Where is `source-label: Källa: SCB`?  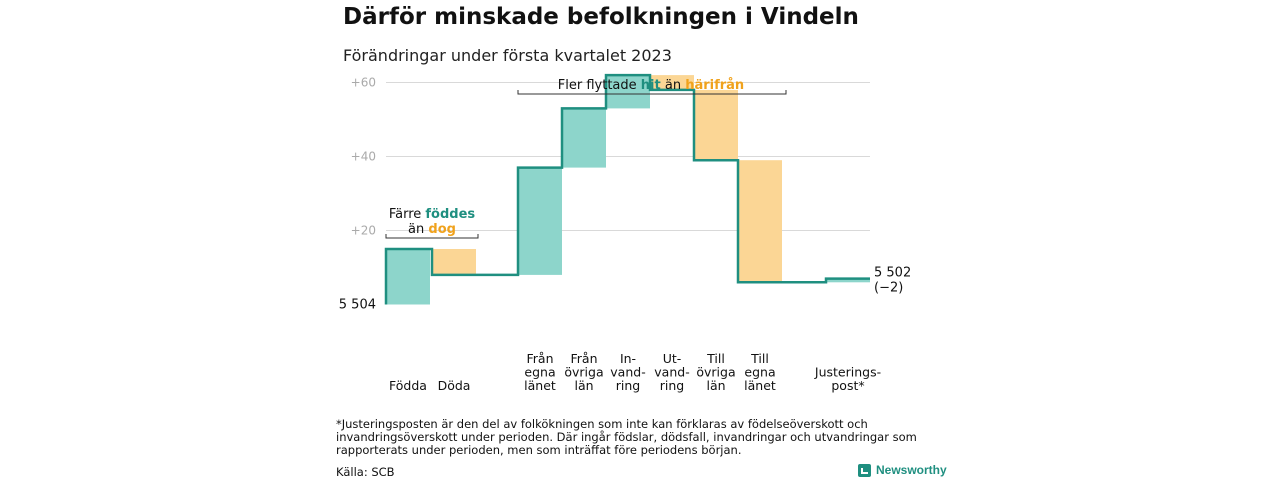 source-label: Källa: SCB is located at coordinates (365, 472).